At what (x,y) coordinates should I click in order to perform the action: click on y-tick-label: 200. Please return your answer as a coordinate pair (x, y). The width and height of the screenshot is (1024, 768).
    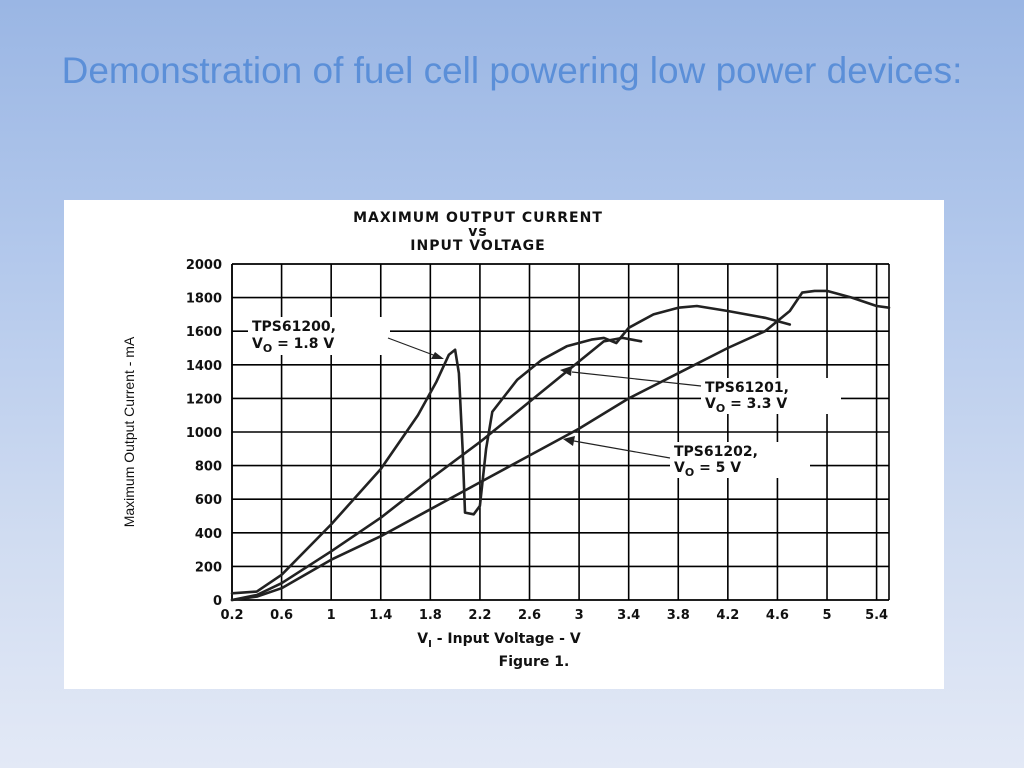
    Looking at the image, I should click on (208, 567).